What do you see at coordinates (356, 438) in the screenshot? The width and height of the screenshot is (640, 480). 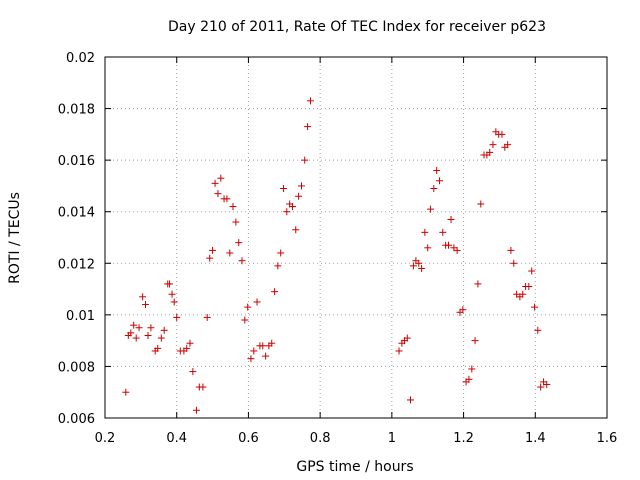 I see `x-axis-tick-labels: 0.2 0.4 0.6 0.8 1 1.2 1.4 1.6` at bounding box center [356, 438].